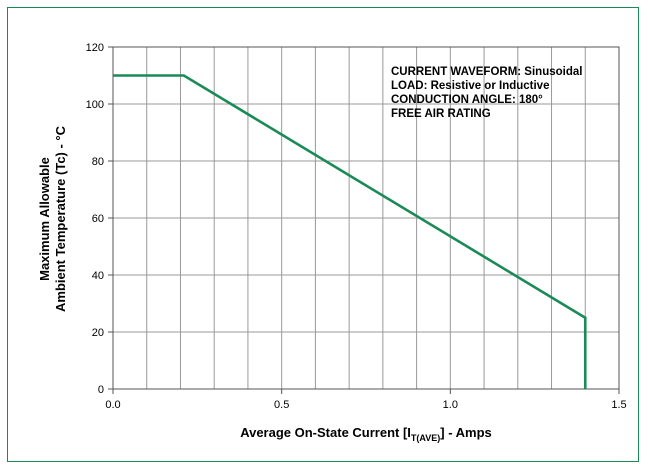 The height and width of the screenshot is (470, 648). Describe the element at coordinates (112, 405) in the screenshot. I see `x-tick-label: 0.0` at that location.